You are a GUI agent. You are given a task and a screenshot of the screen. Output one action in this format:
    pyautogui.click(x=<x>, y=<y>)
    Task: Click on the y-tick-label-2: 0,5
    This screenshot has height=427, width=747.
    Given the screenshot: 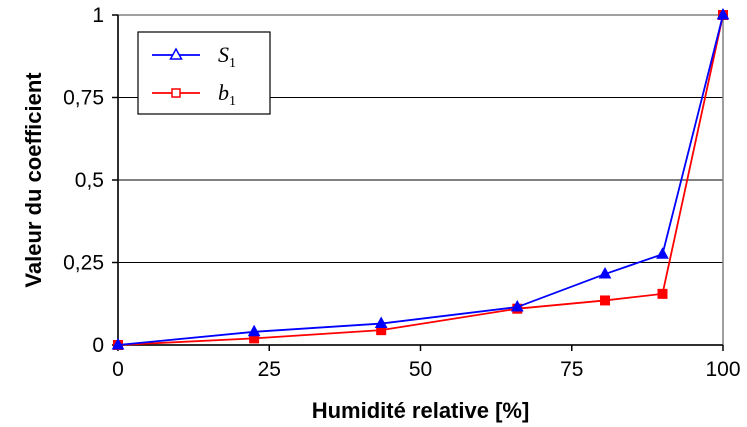 What is the action you would take?
    pyautogui.click(x=89, y=180)
    